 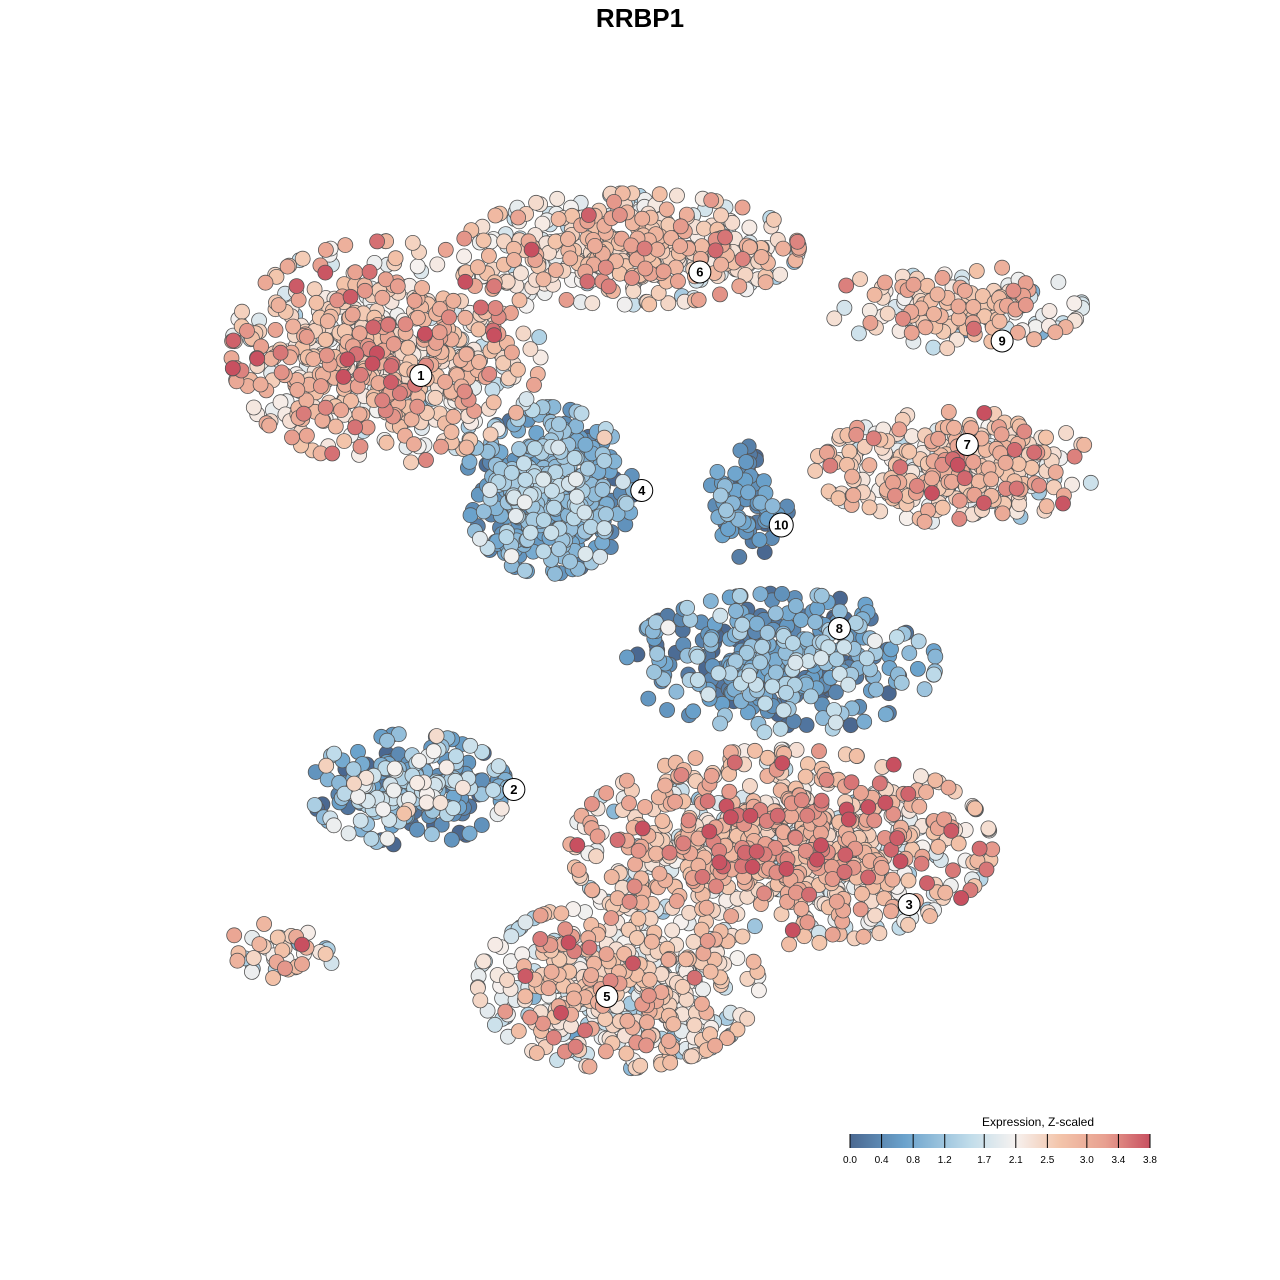 I want to click on cluster-label-5: 5, so click(x=607, y=996).